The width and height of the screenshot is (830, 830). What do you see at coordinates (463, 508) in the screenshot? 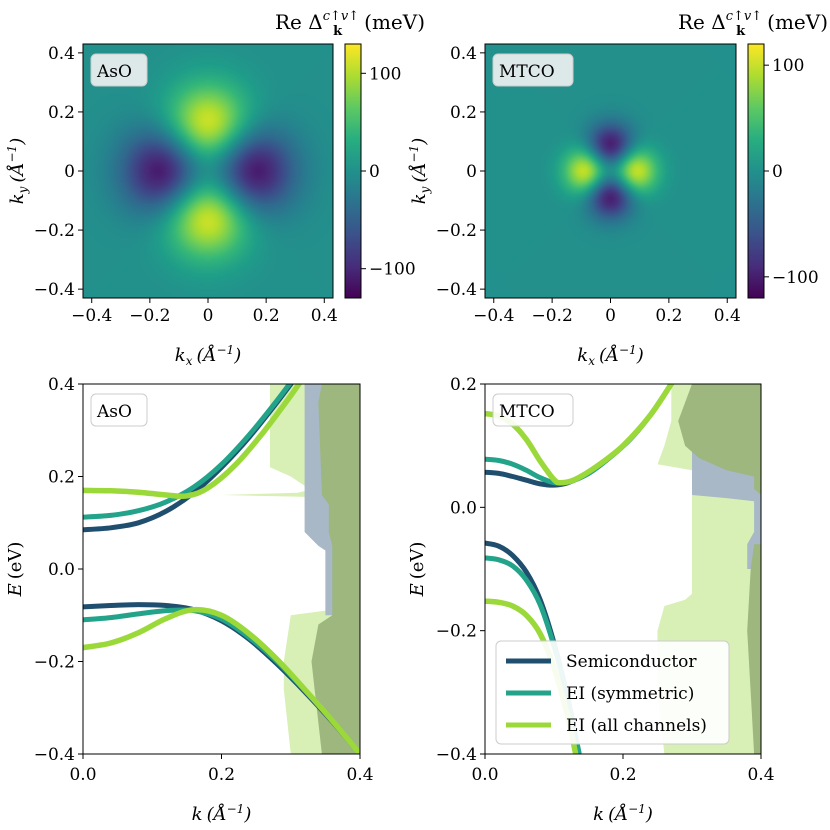
I see `y-tick-label: 0.0` at bounding box center [463, 508].